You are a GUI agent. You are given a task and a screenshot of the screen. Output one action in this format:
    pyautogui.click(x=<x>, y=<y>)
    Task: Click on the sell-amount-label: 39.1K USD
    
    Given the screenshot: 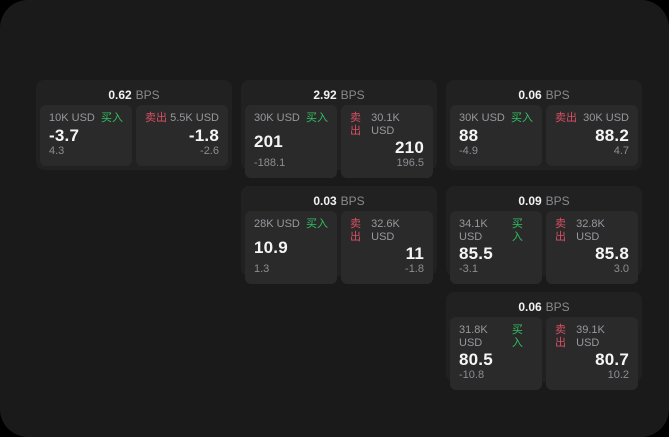 What is the action you would take?
    pyautogui.click(x=590, y=336)
    